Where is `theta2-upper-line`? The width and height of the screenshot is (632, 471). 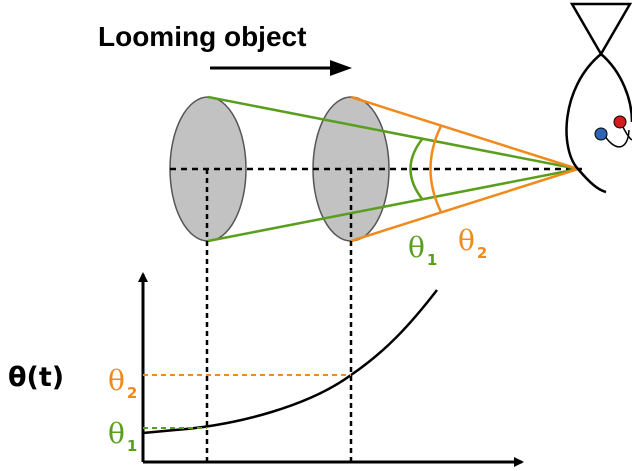 theta2-upper-line is located at coordinates (464, 133).